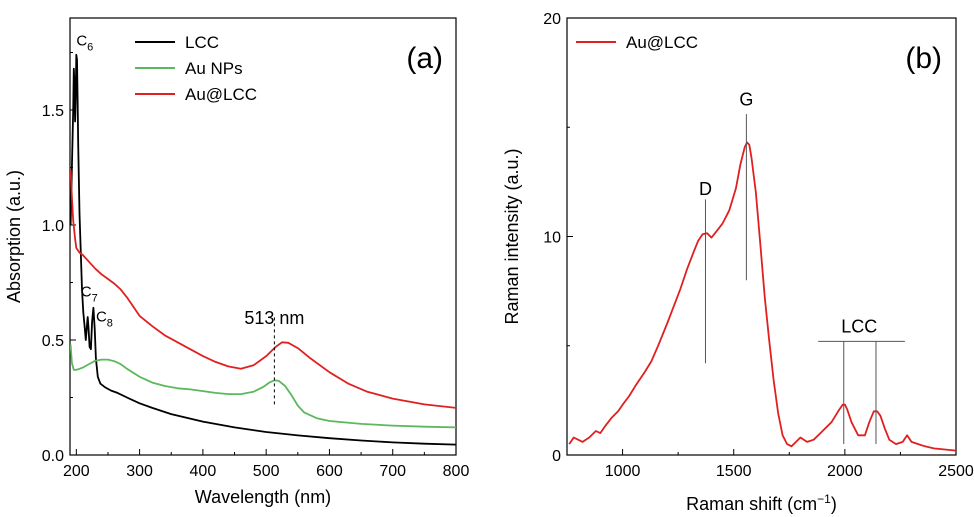  What do you see at coordinates (623, 471) in the screenshot?
I see `x-tick-label: 1000` at bounding box center [623, 471].